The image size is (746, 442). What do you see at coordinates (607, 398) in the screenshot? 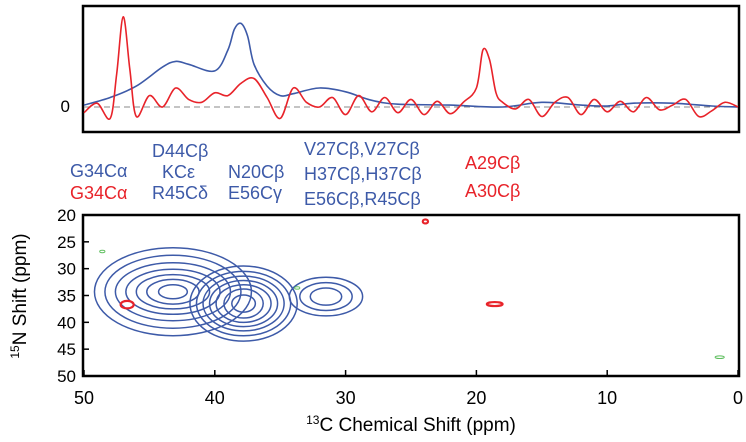
I see `x-tick-label: 10` at bounding box center [607, 398].